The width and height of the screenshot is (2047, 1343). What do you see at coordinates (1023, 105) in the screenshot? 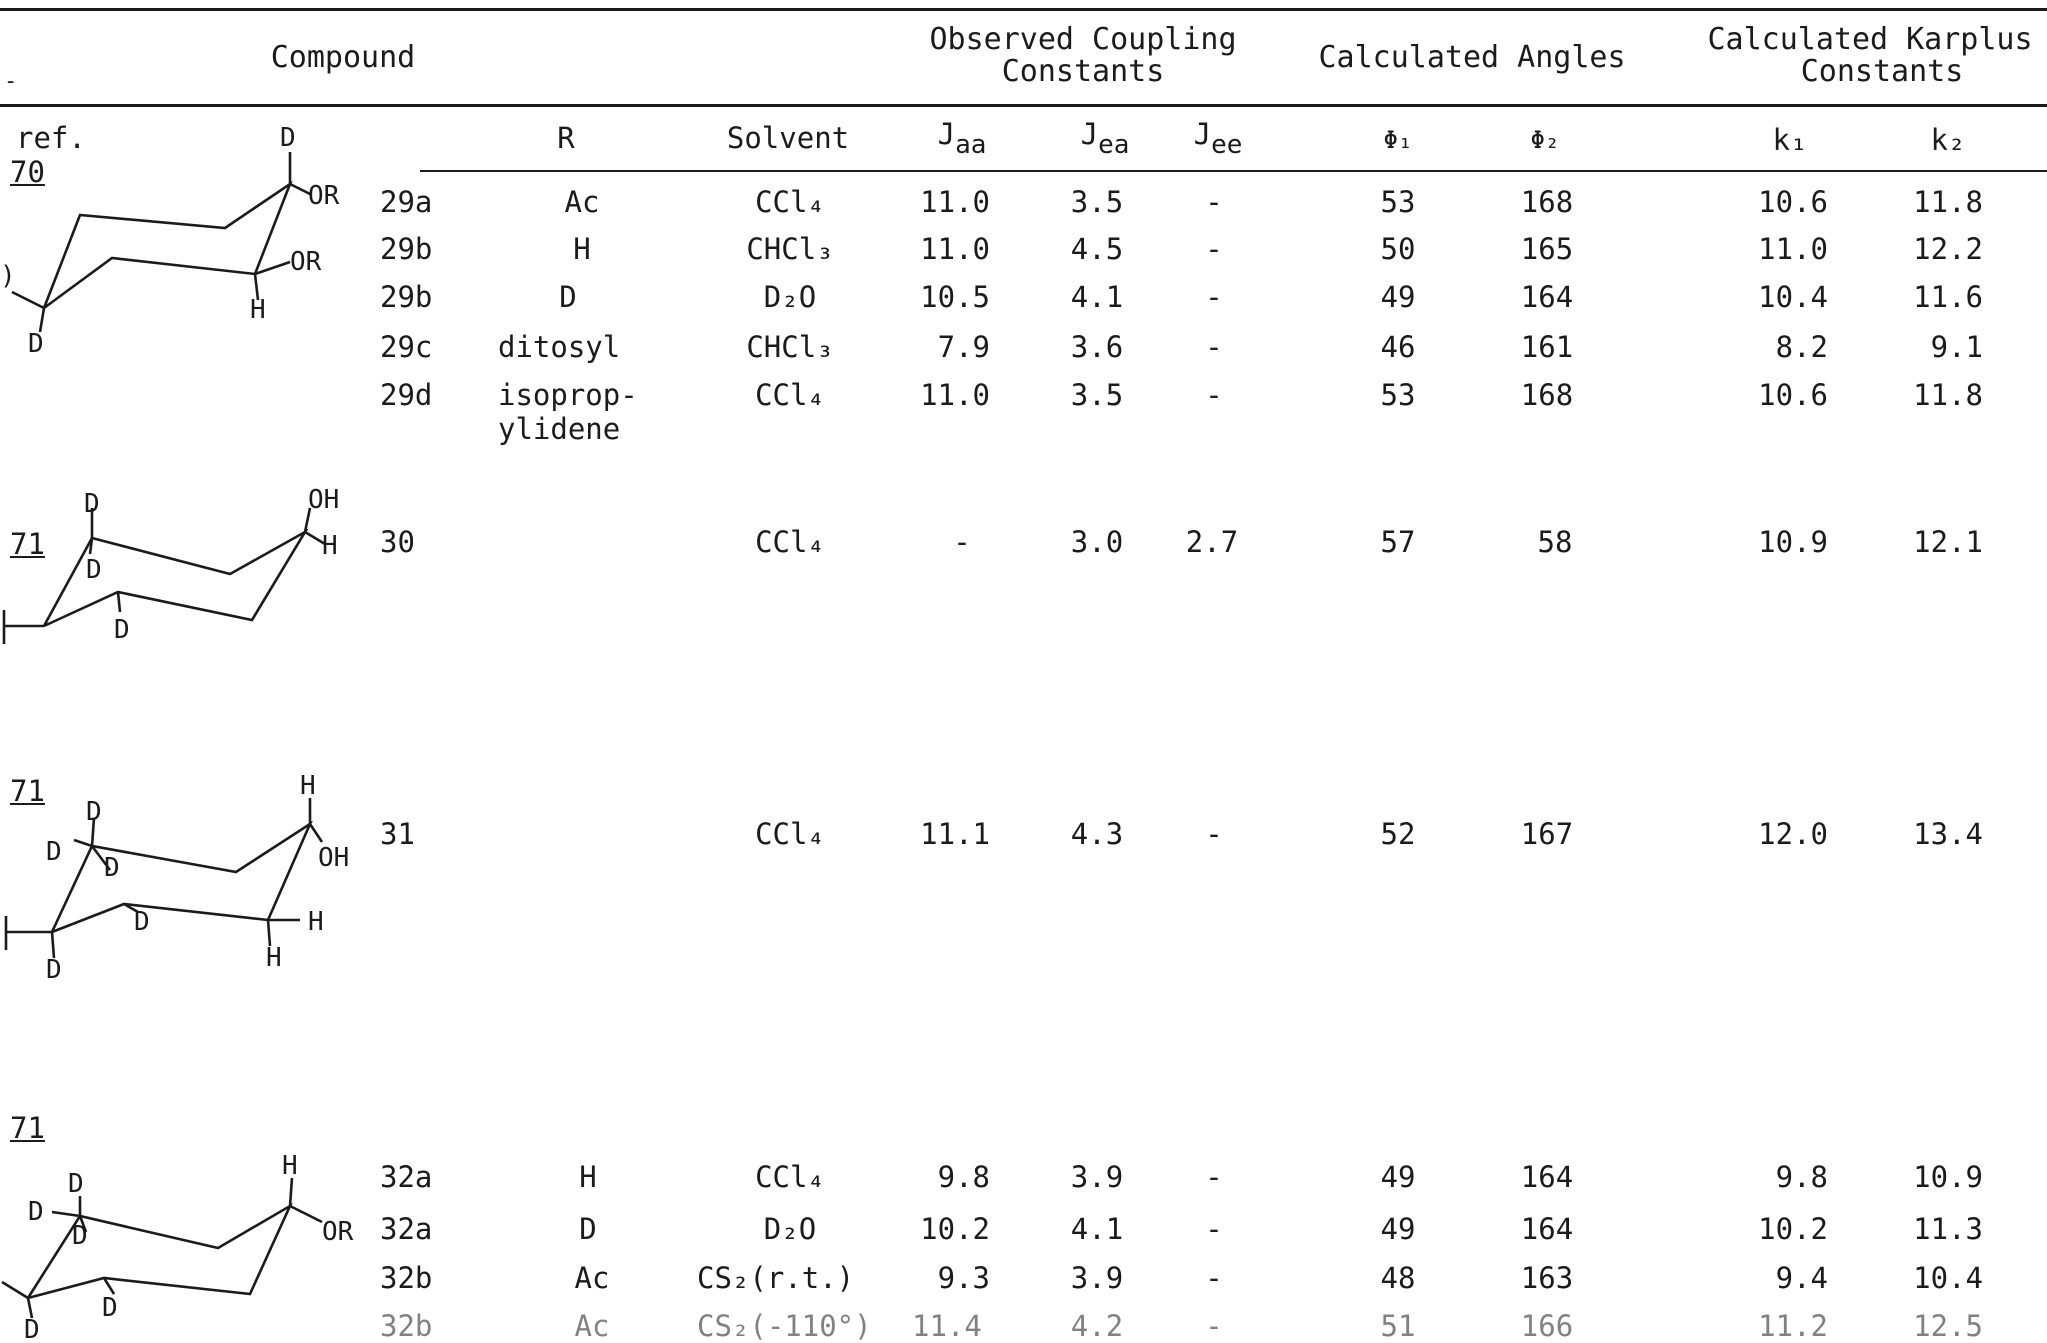
I see `header-rule` at bounding box center [1023, 105].